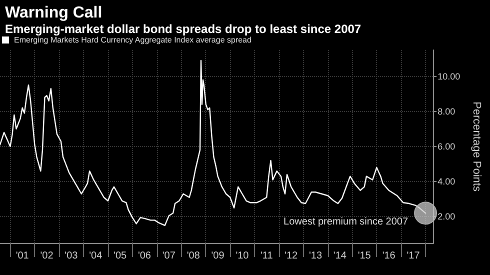 The height and width of the screenshot is (275, 490). Describe the element at coordinates (447, 111) in the screenshot. I see `y-tick-label: 8.00` at that location.